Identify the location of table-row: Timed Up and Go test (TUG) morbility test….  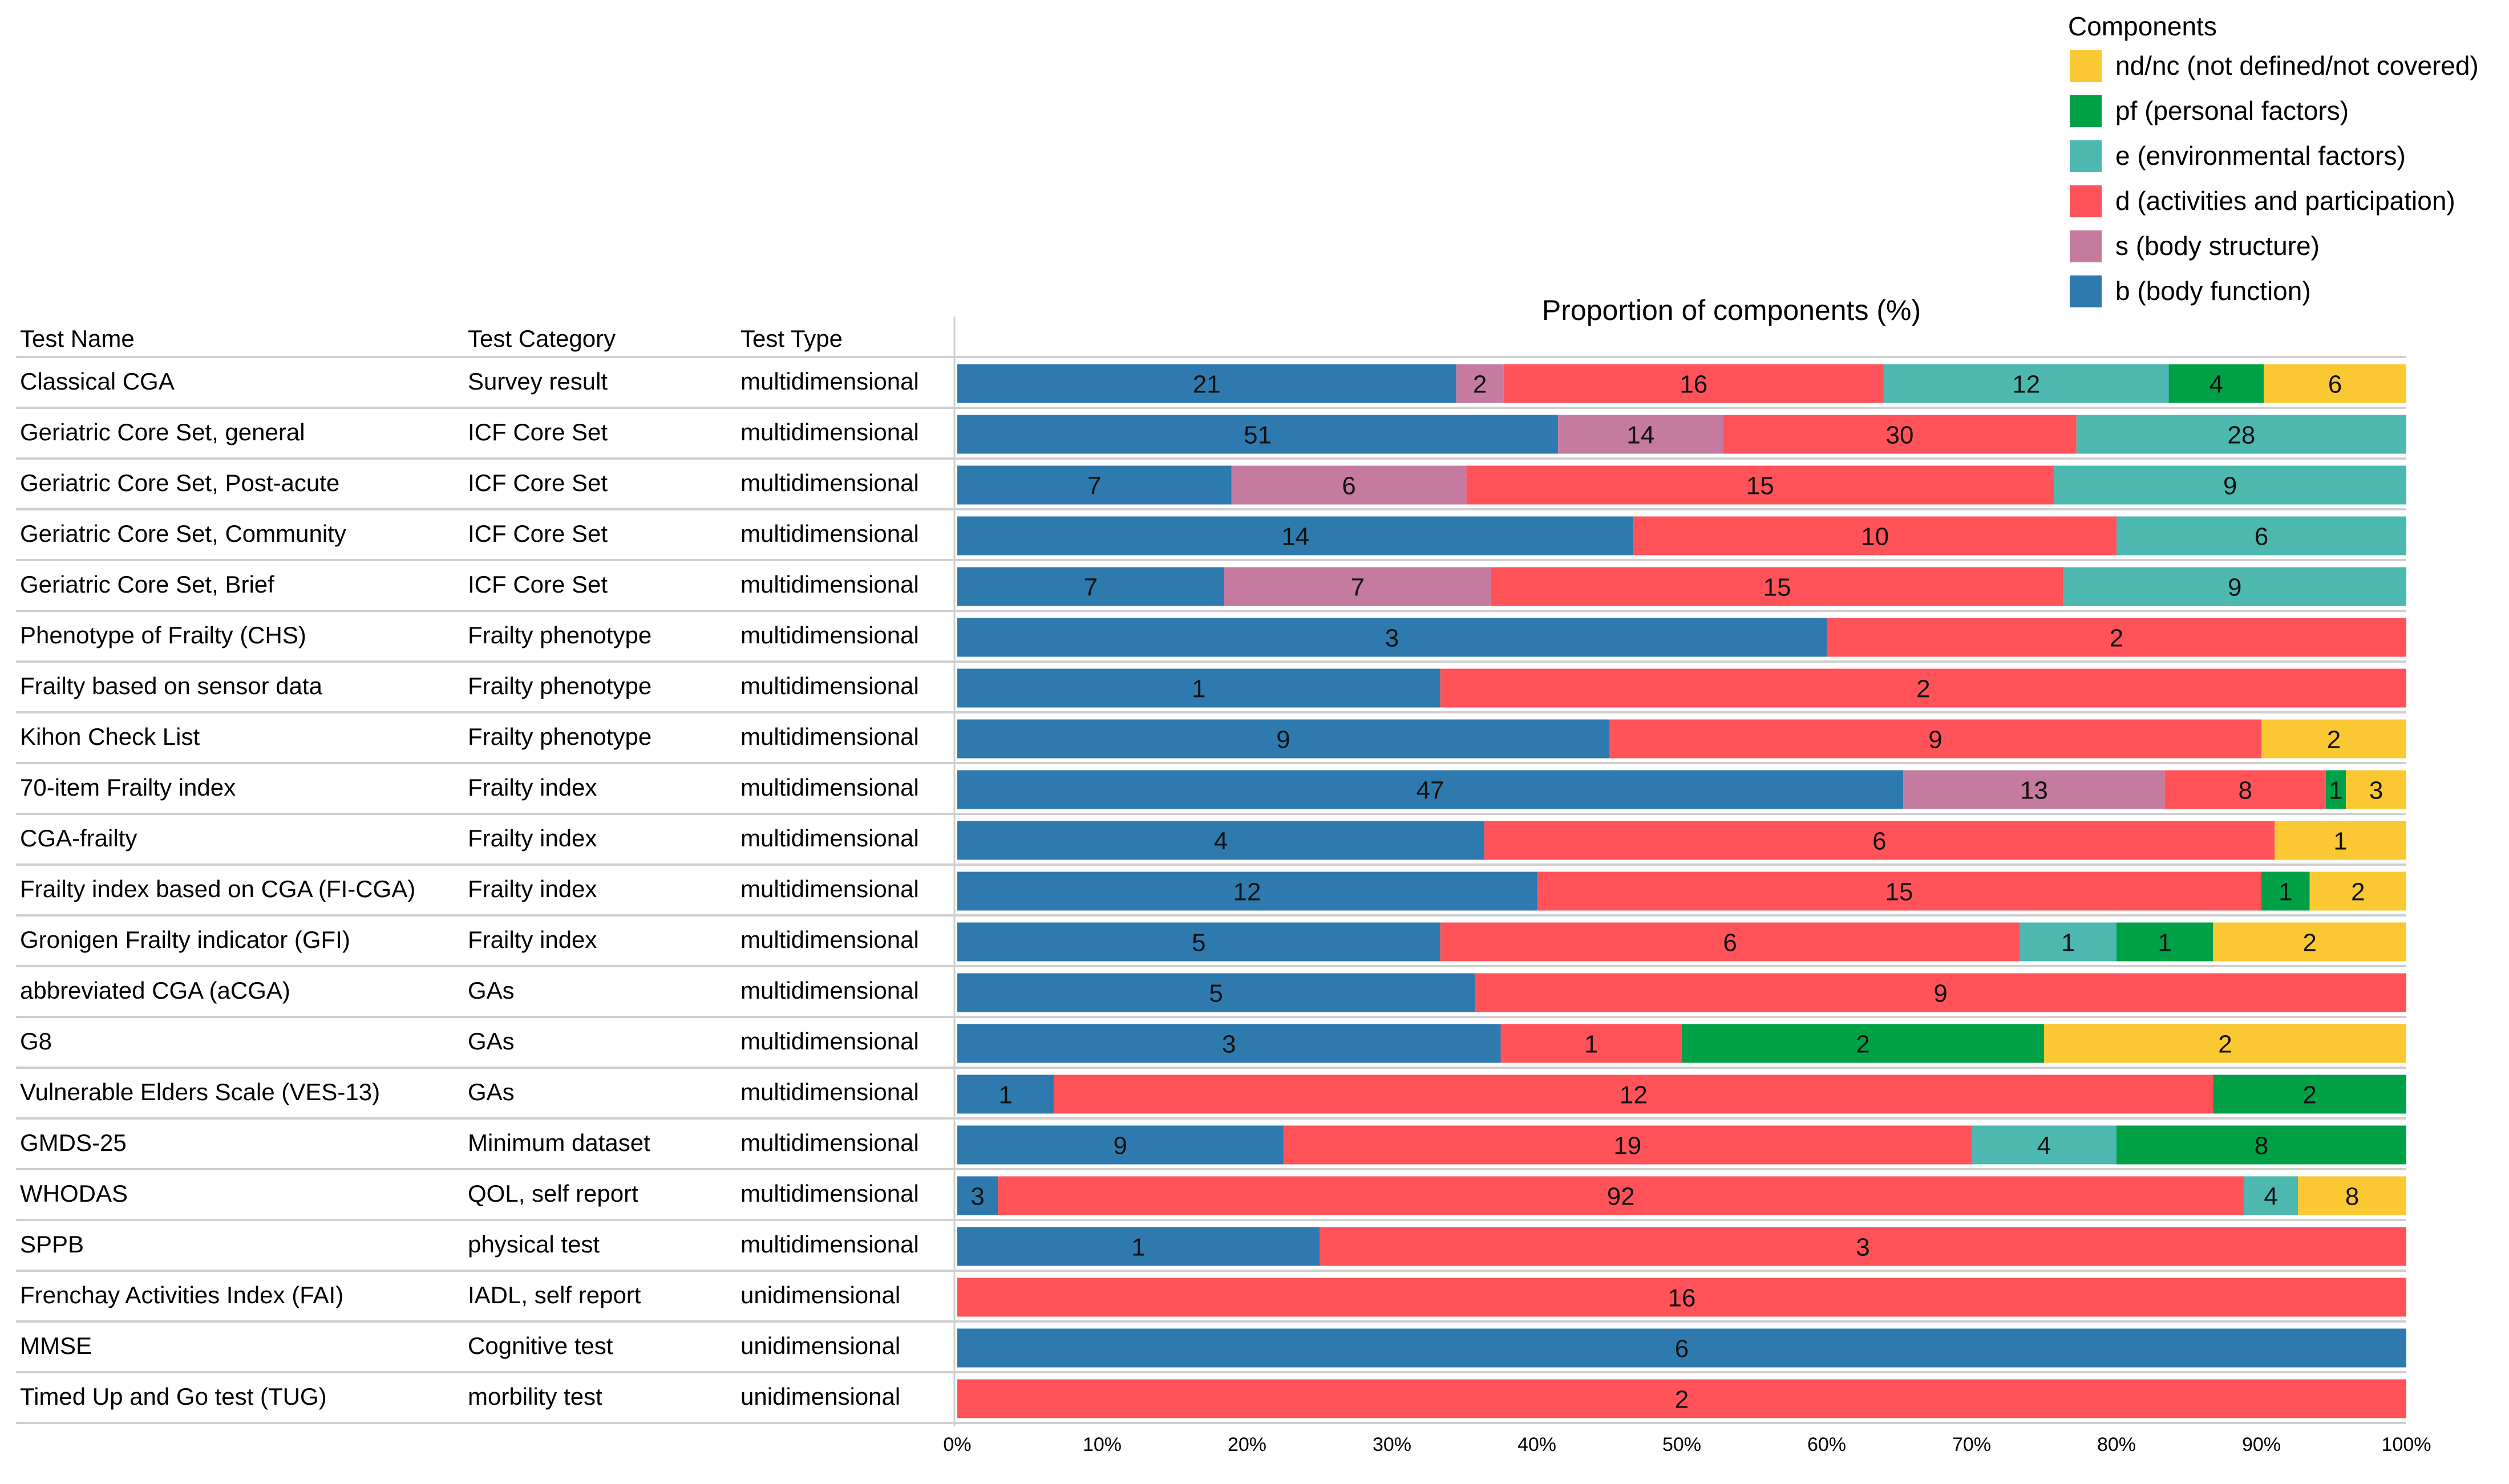
(460, 1396).